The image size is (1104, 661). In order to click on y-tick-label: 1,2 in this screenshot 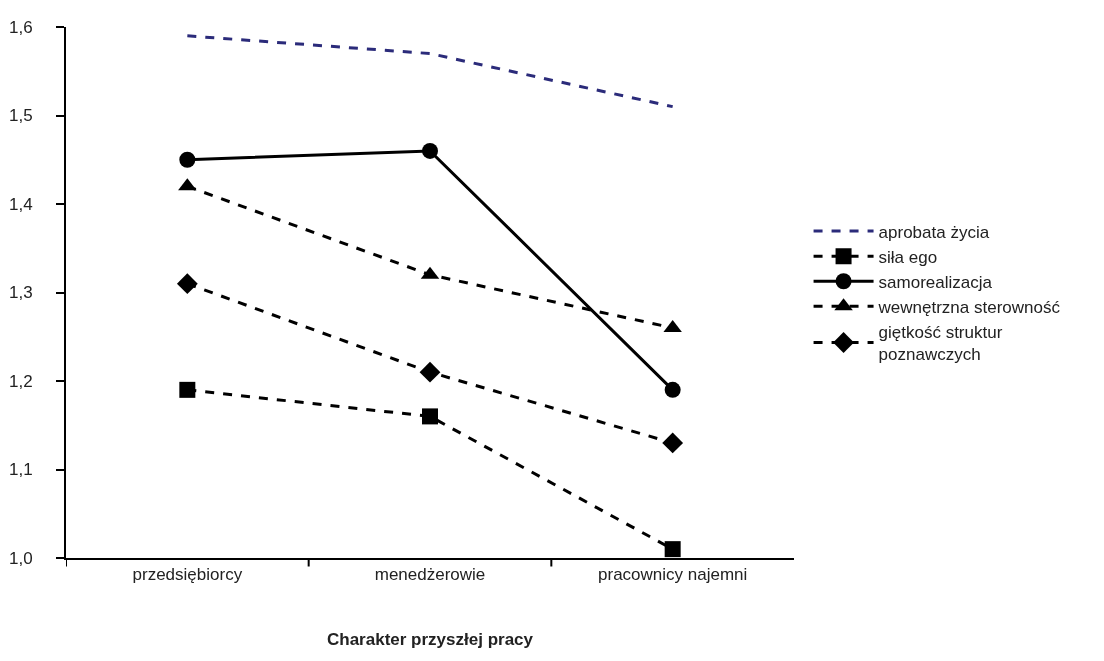, I will do `click(20, 381)`.